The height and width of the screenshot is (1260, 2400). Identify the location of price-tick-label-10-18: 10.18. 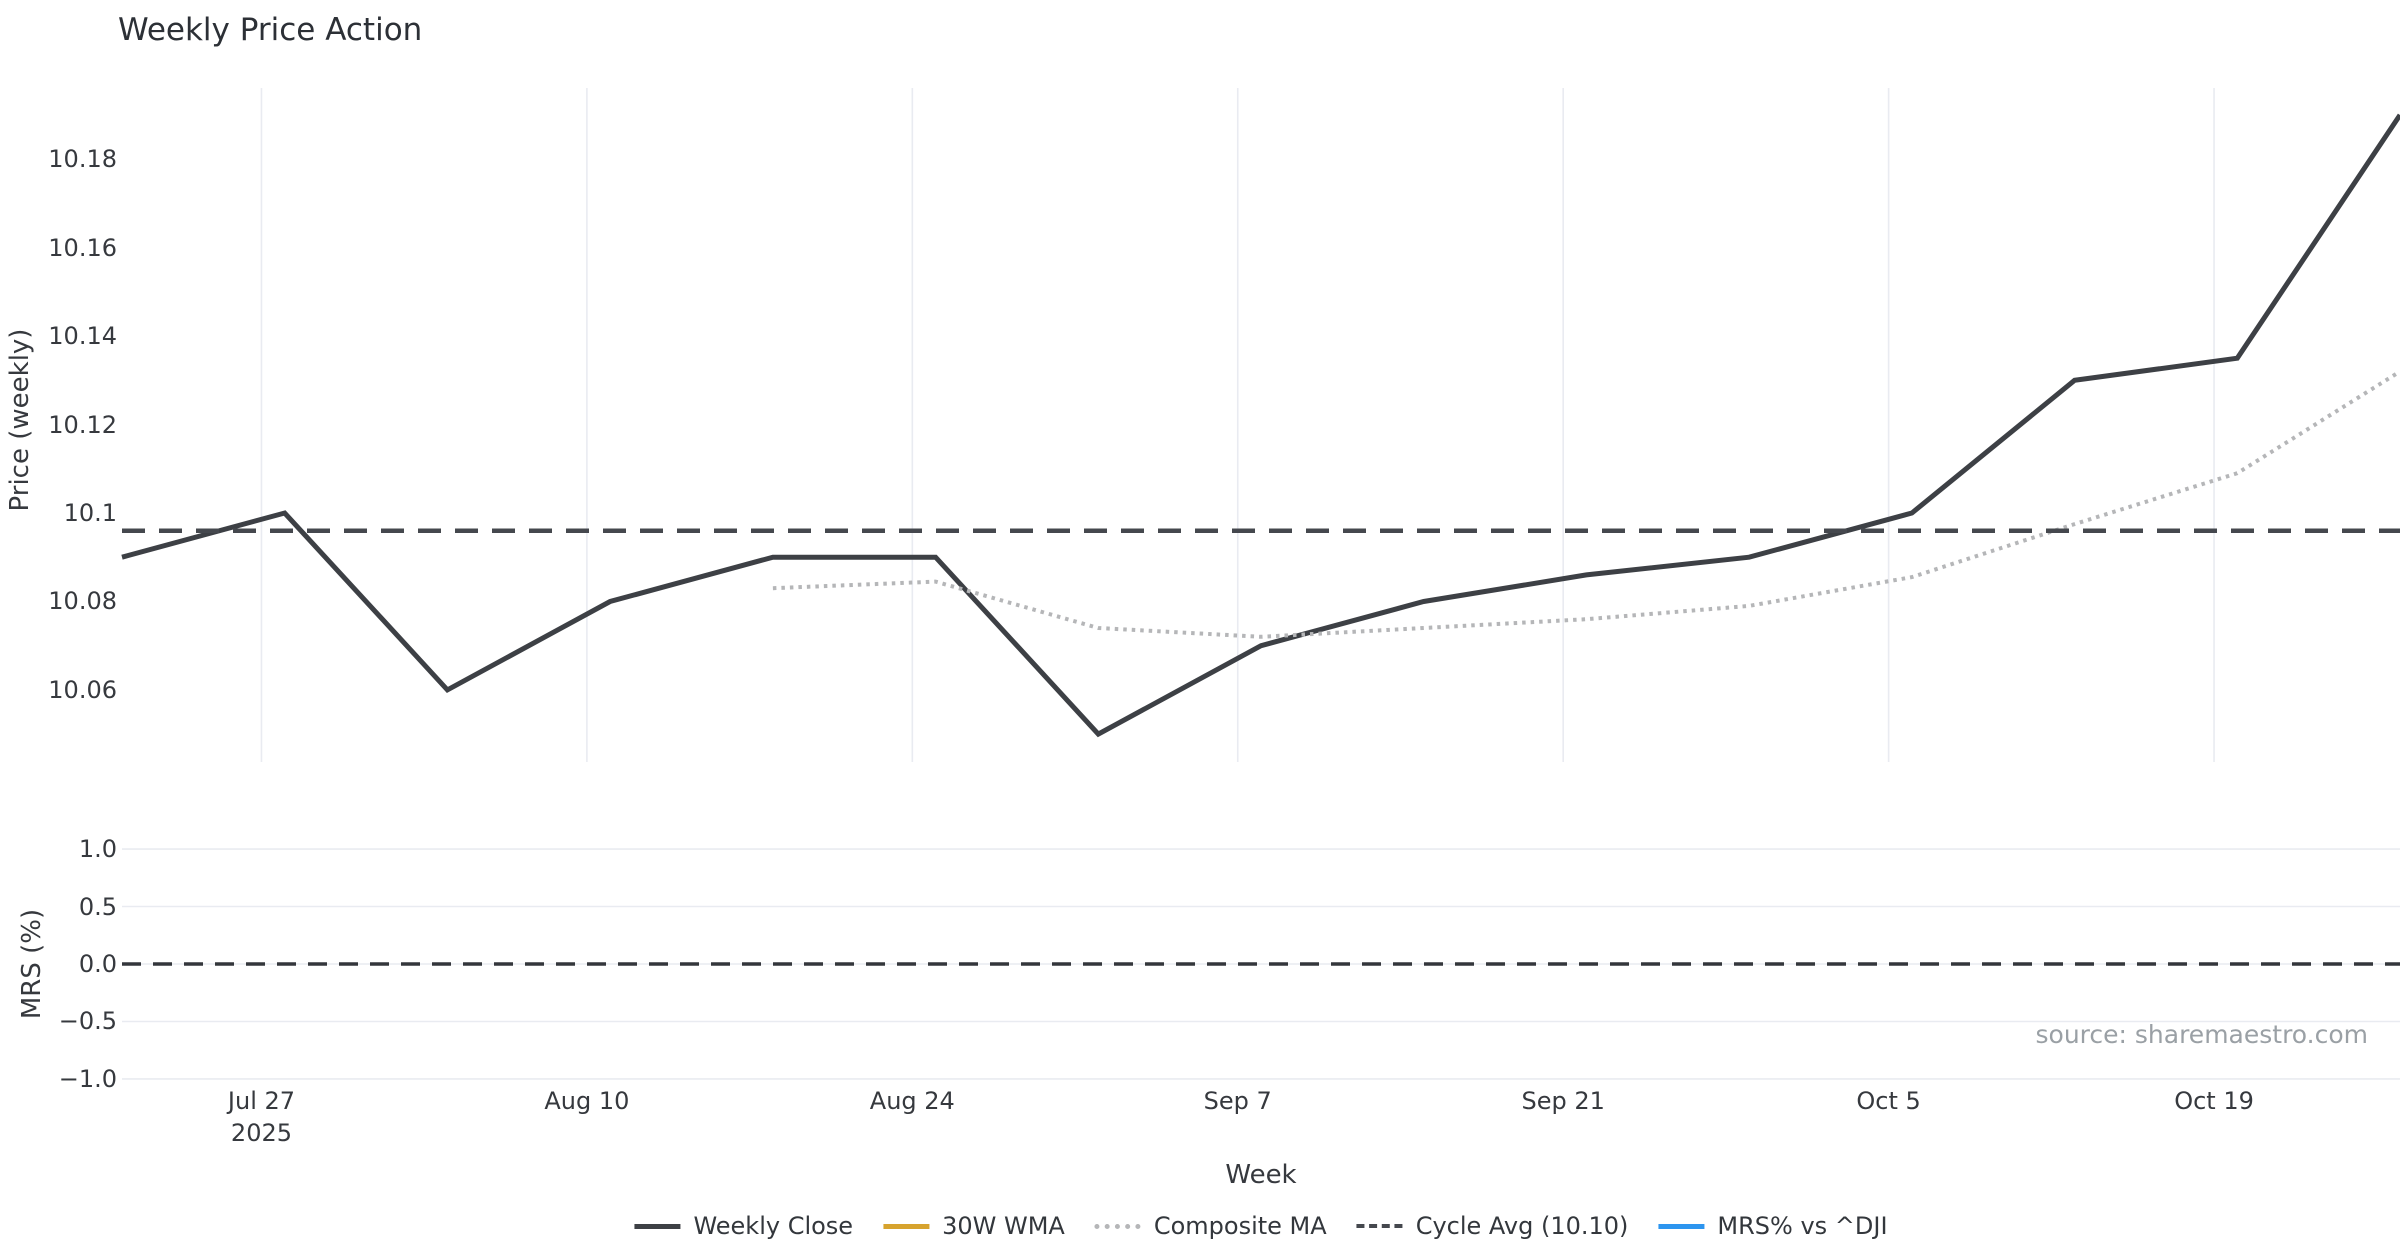
(82, 159).